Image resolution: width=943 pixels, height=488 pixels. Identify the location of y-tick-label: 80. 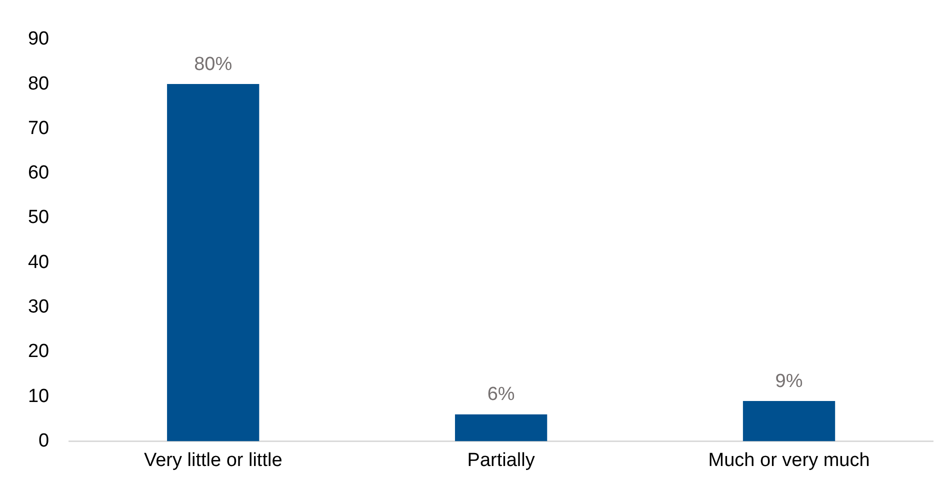
(39, 83).